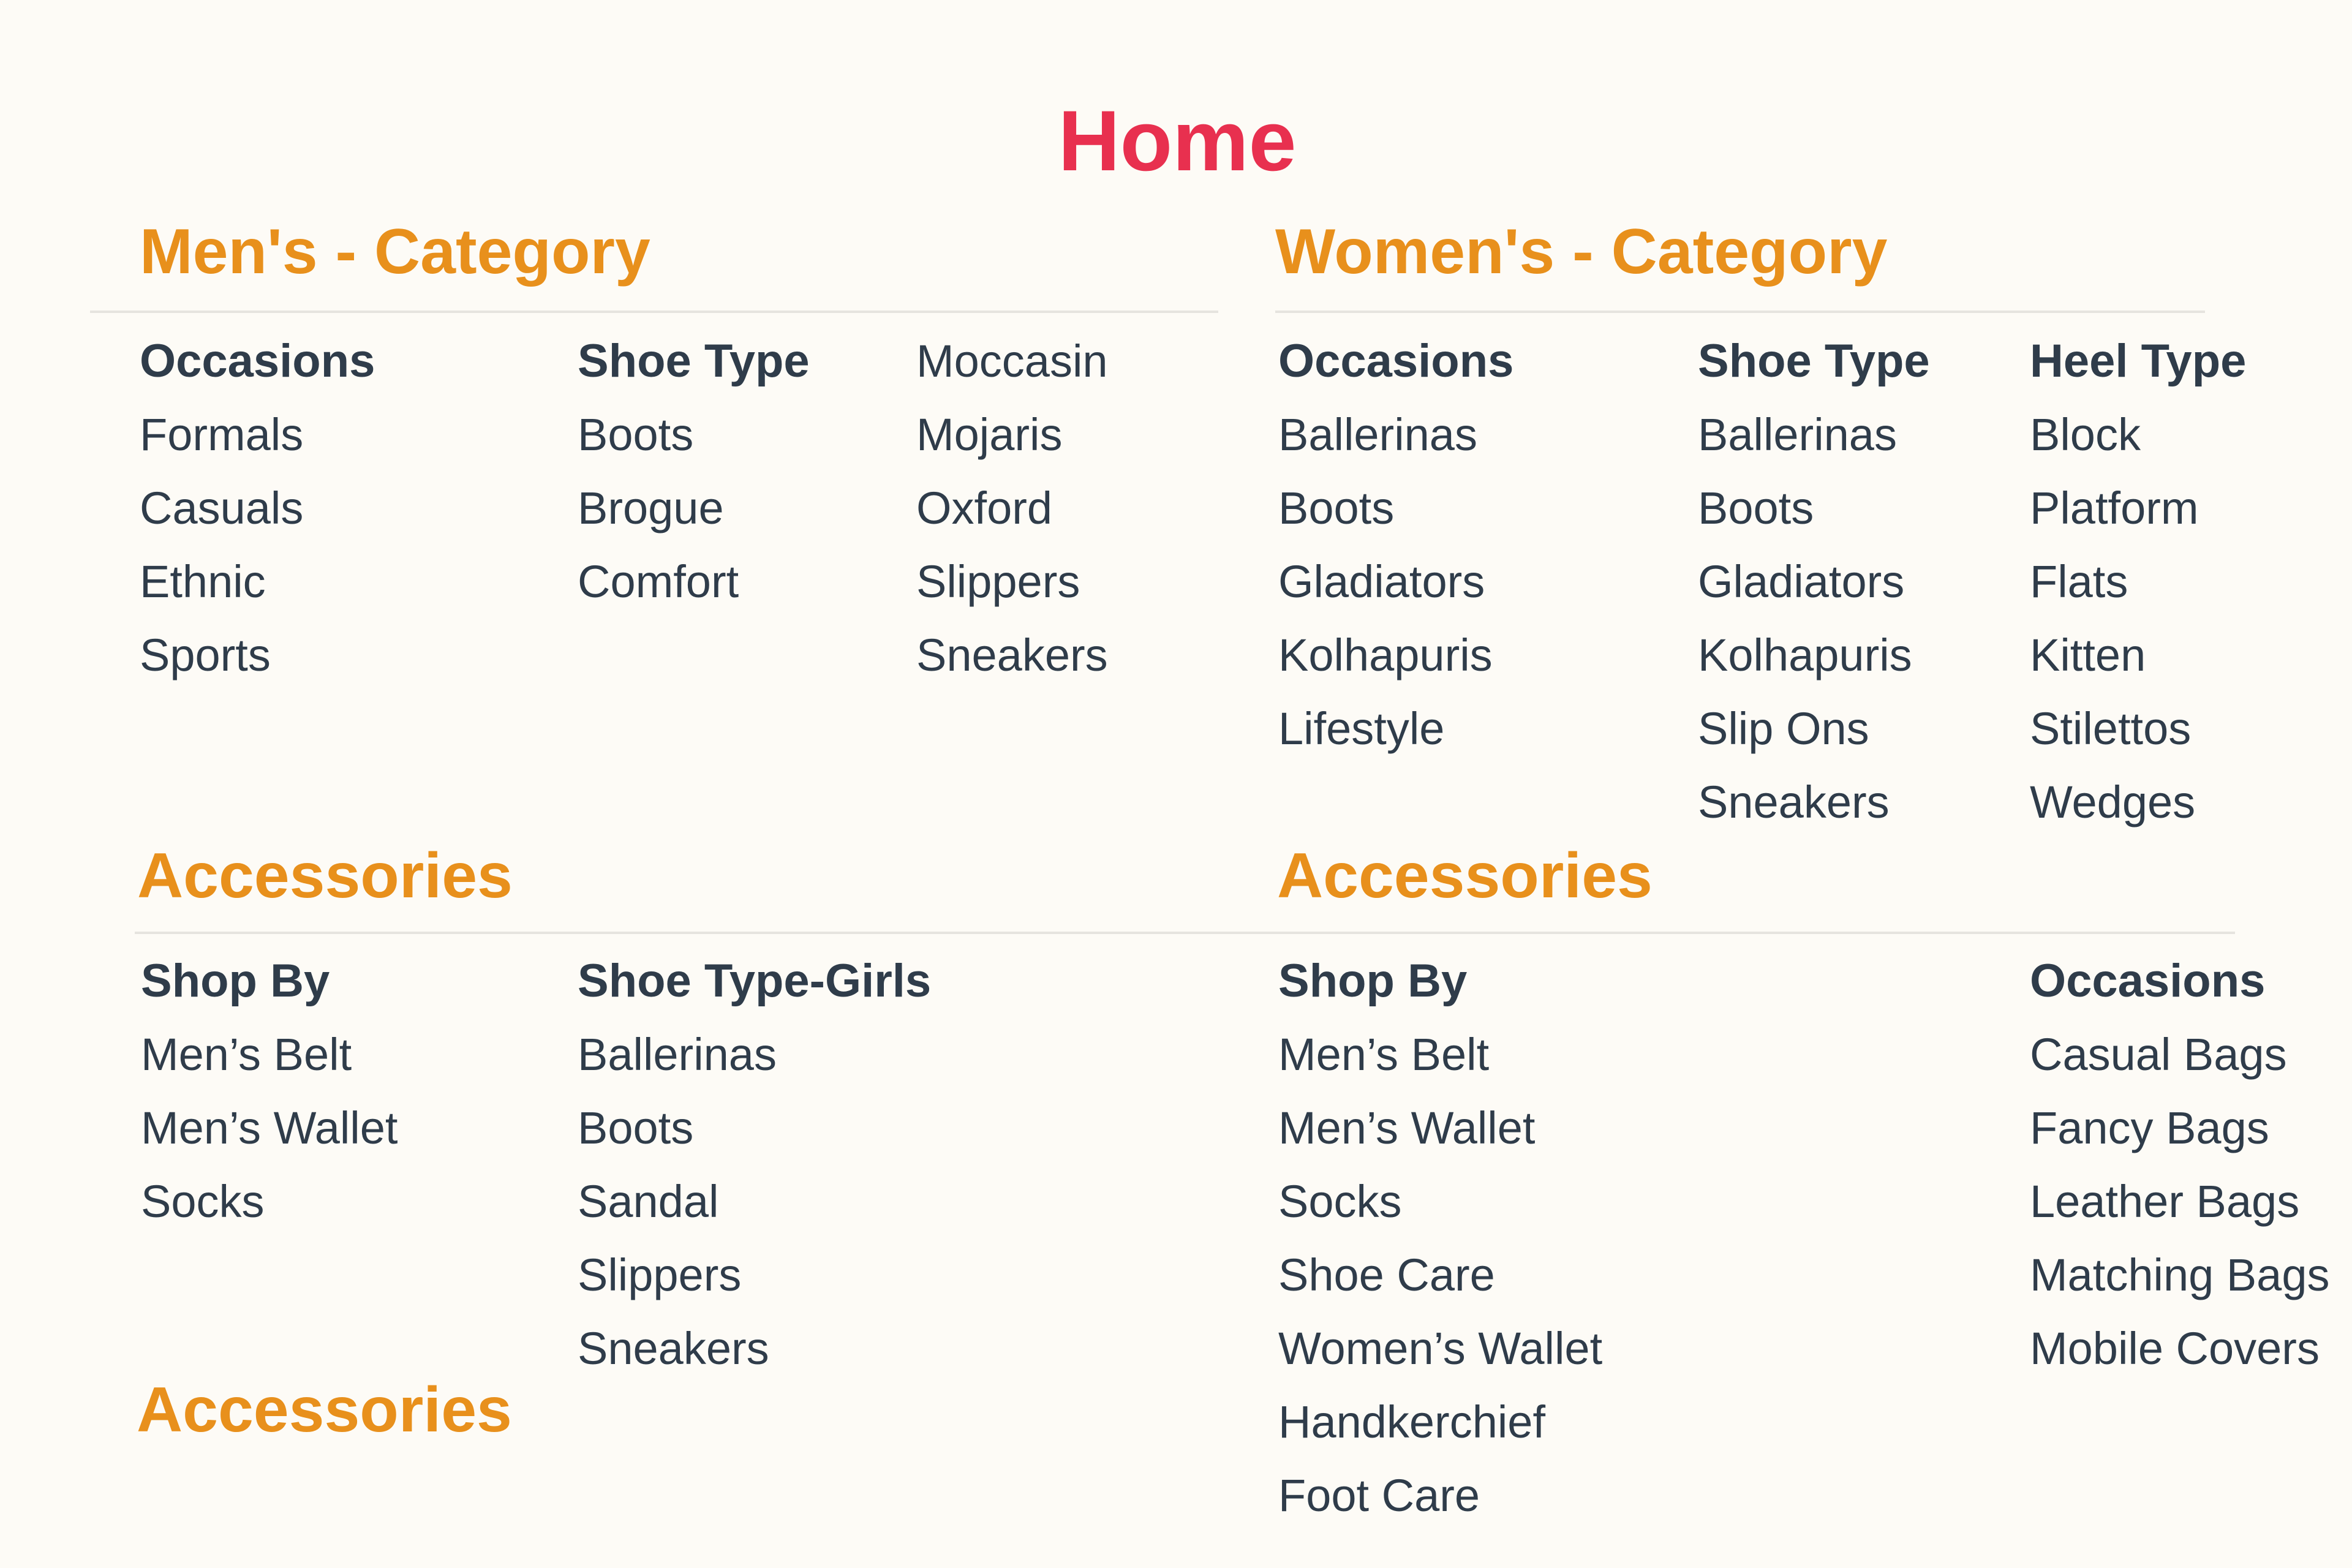  Describe the element at coordinates (1794, 802) in the screenshot. I see `womens-shoe-type-link: Sneakers` at that location.